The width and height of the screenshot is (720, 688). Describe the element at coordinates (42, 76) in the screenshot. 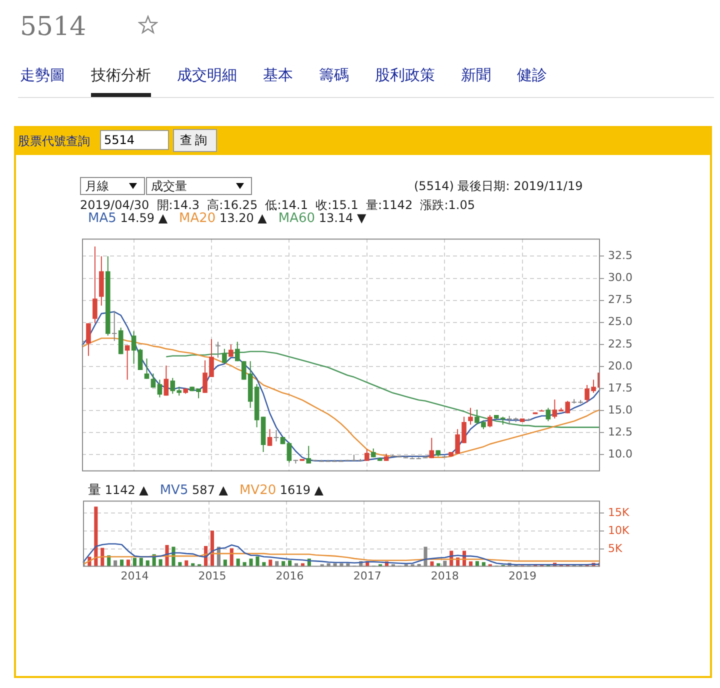

I see `text: 走勢圖` at that location.